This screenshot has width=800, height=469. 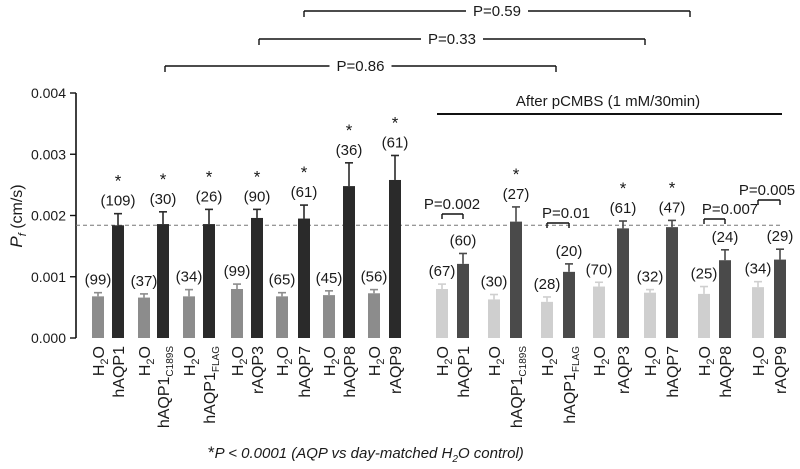 What do you see at coordinates (361, 66) in the screenshot?
I see `comparison-p-value: P=0.86` at bounding box center [361, 66].